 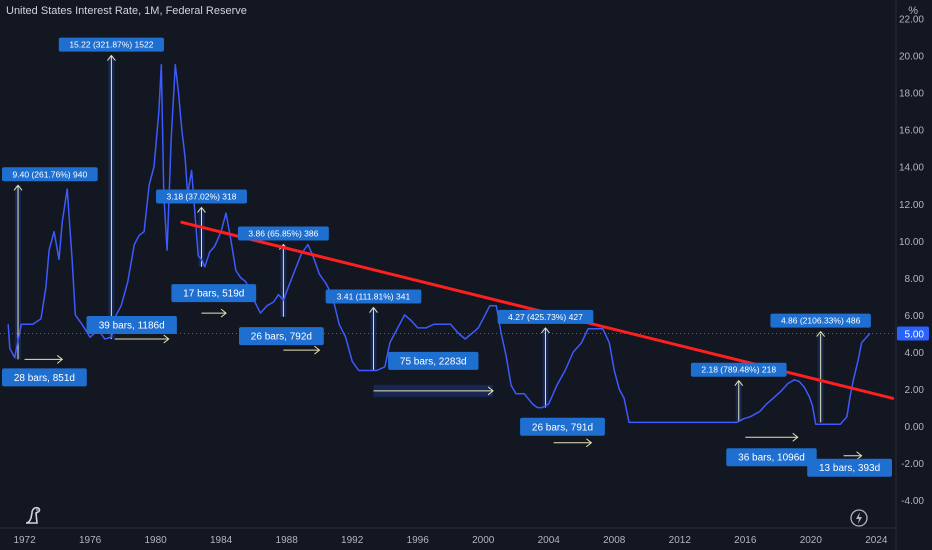 What do you see at coordinates (911, 168) in the screenshot?
I see `y-tick-label: 14.00` at bounding box center [911, 168].